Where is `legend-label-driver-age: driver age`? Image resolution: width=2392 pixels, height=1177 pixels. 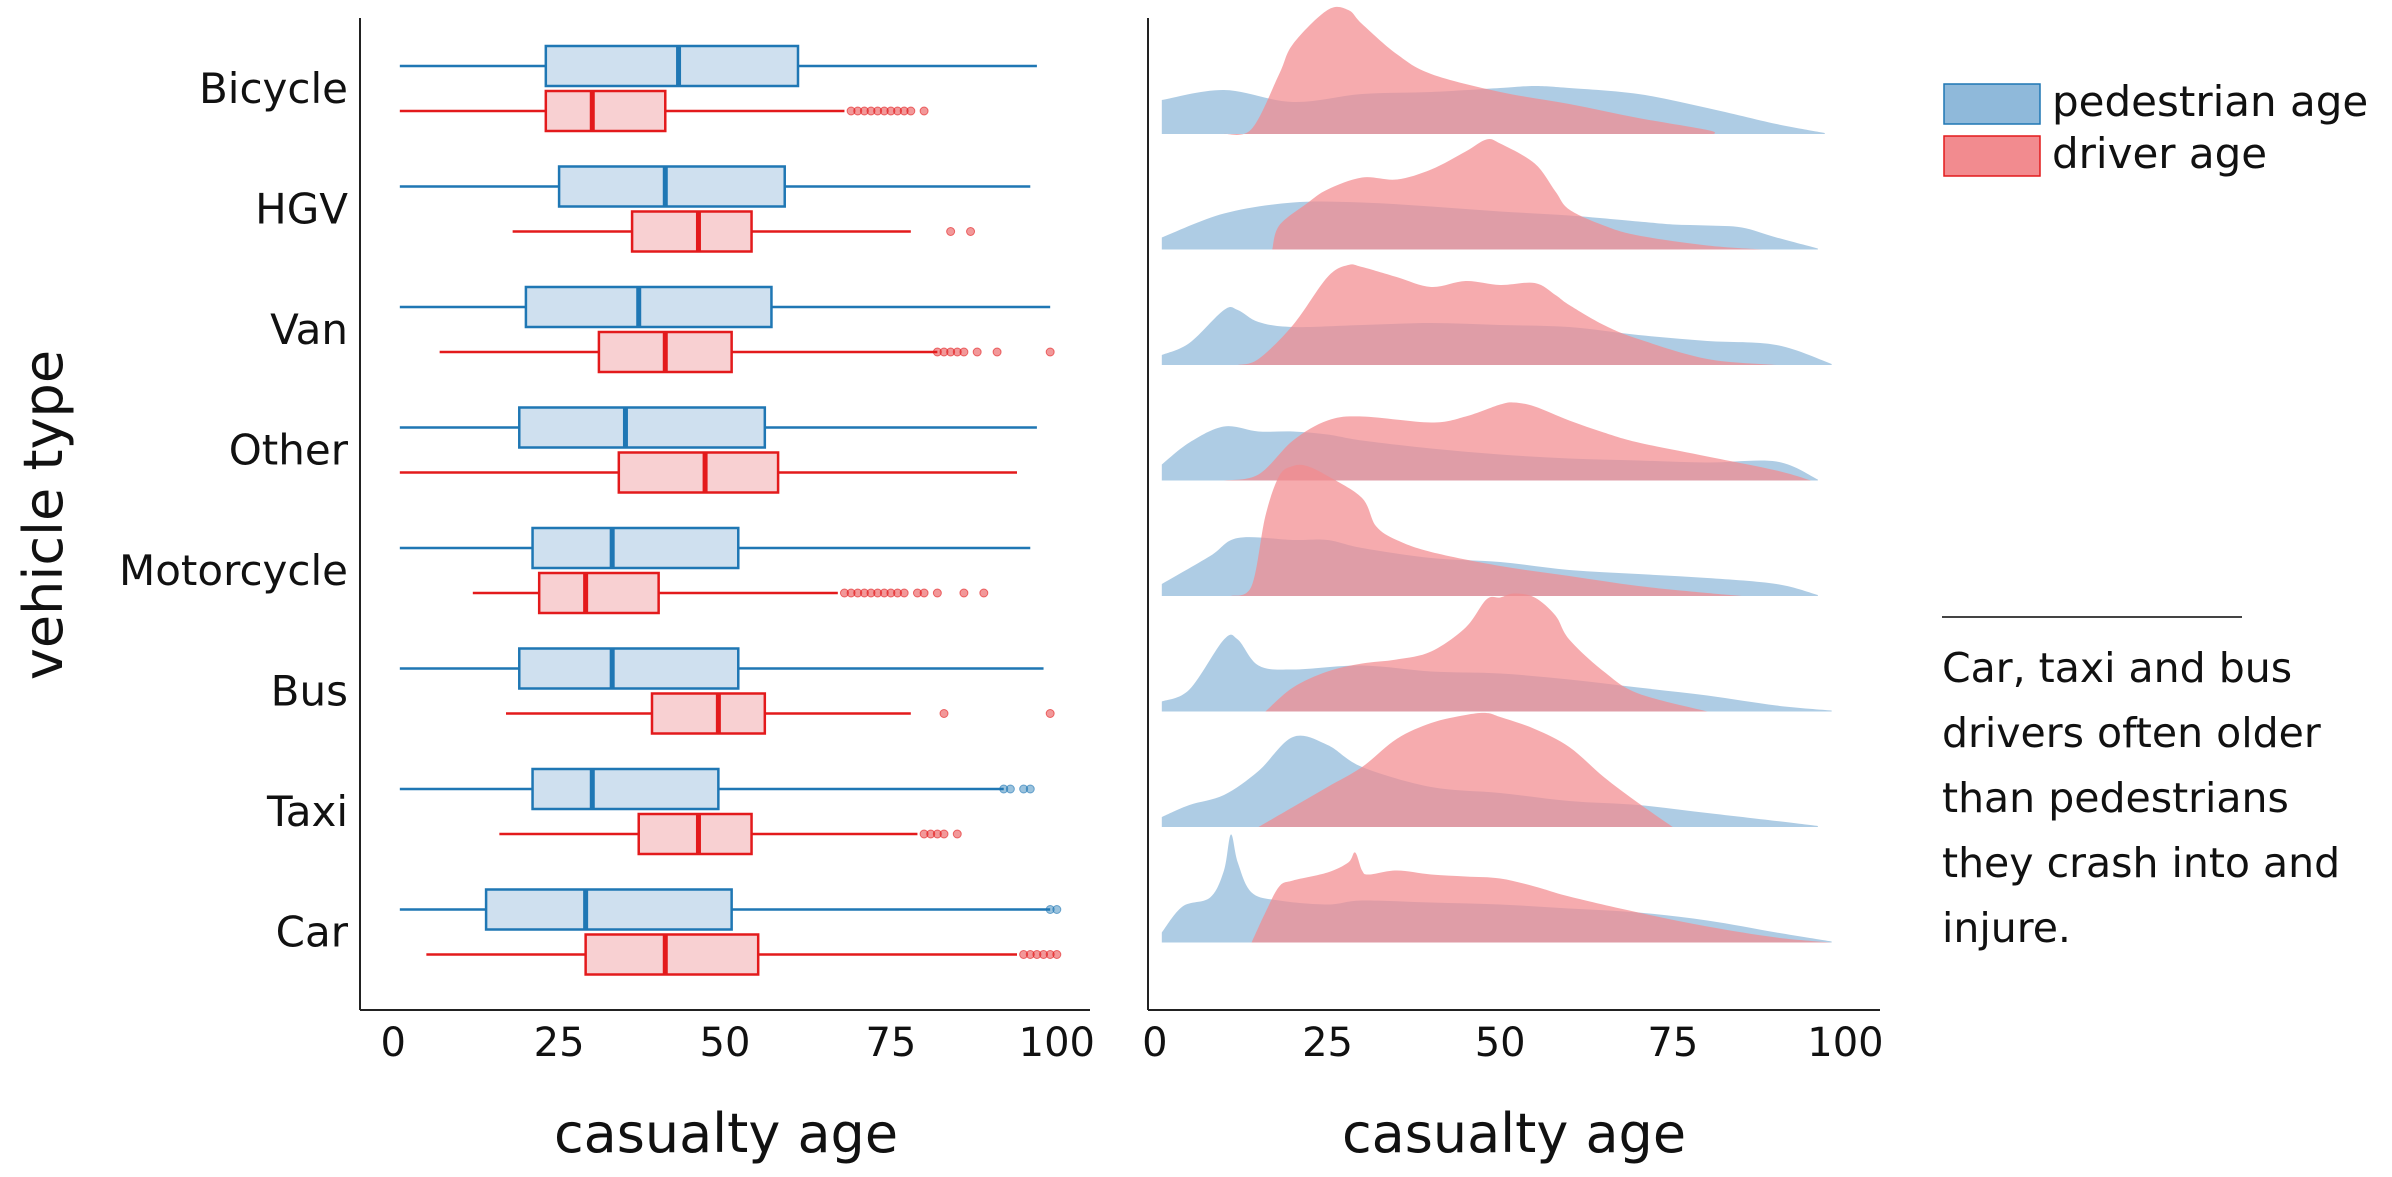 legend-label-driver-age: driver age is located at coordinates (2159, 153).